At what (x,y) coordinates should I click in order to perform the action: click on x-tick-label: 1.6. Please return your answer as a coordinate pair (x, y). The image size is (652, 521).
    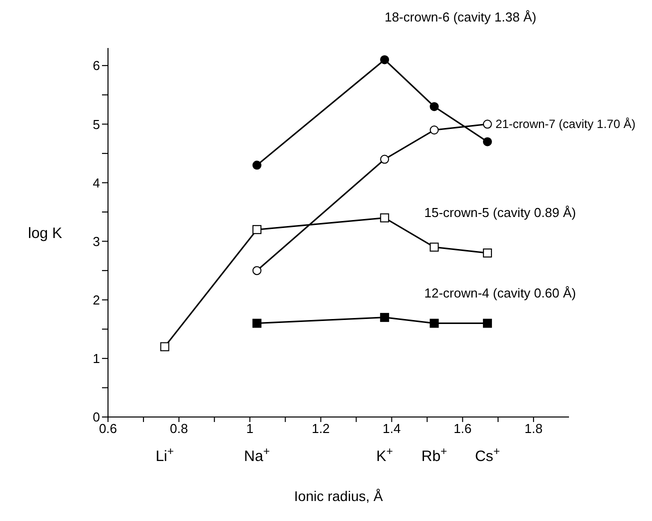
    Looking at the image, I should click on (463, 428).